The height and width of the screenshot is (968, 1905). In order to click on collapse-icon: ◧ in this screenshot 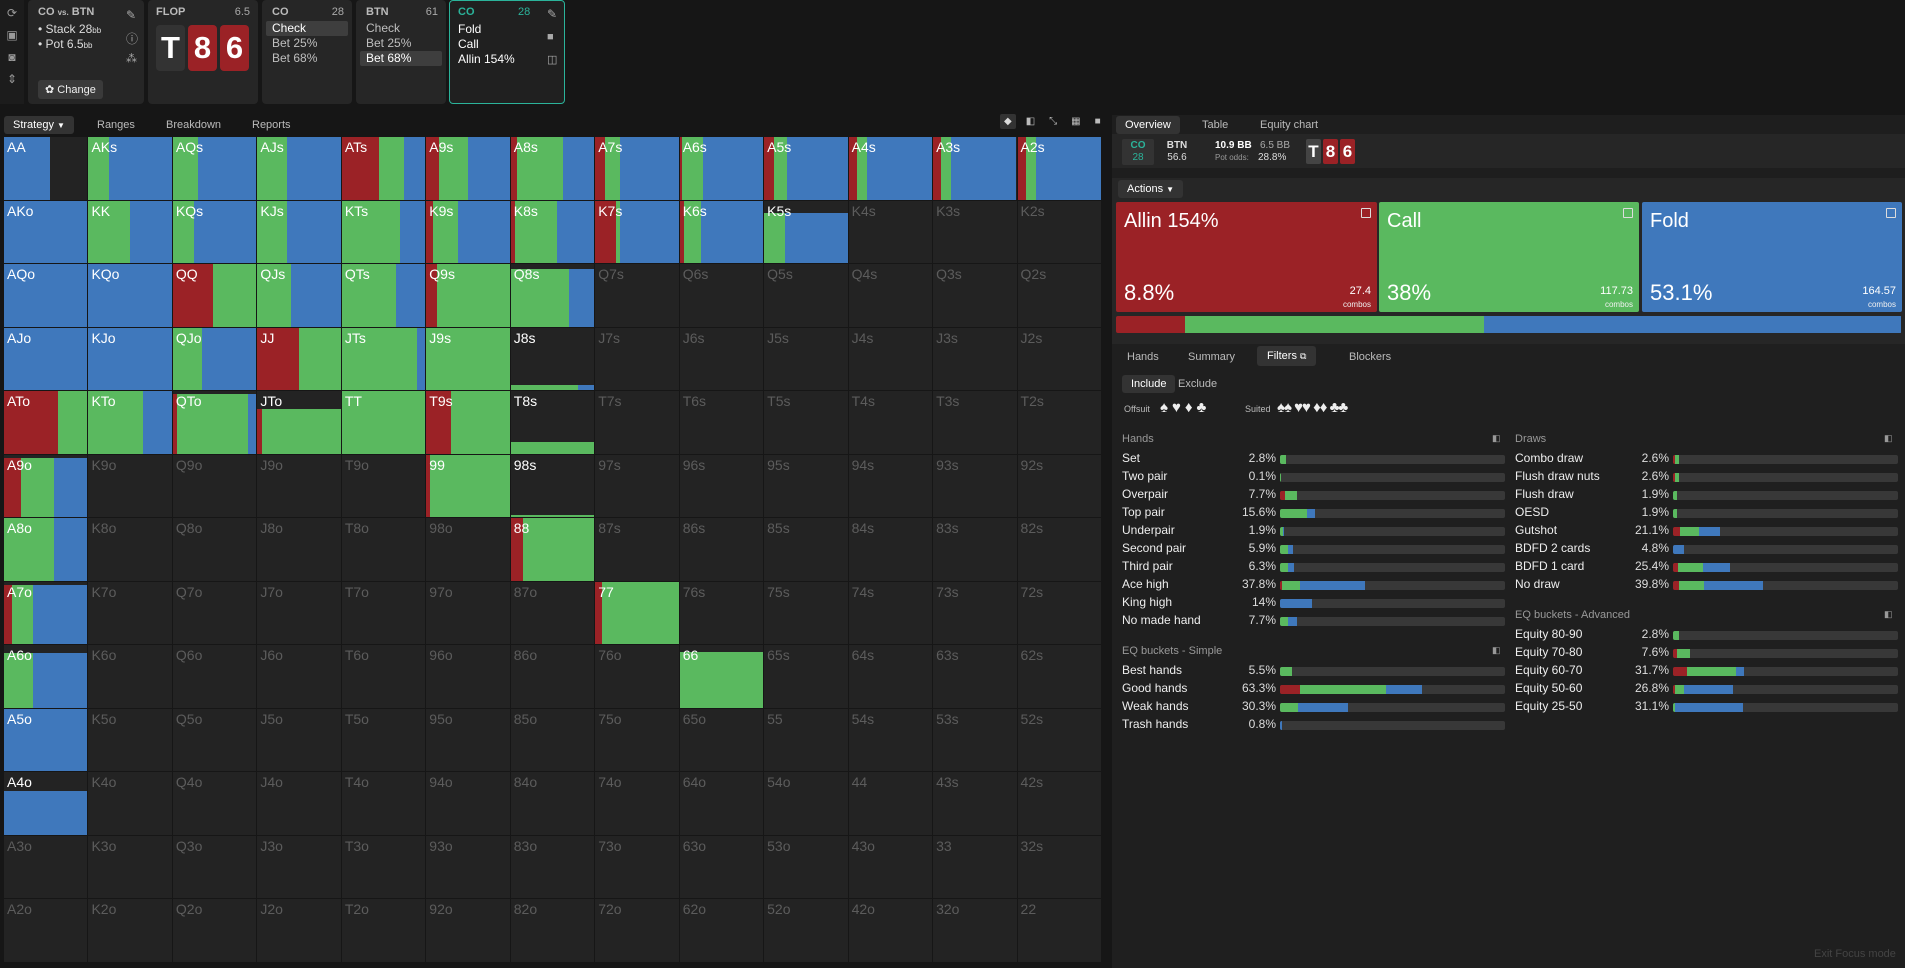, I will do `click(1496, 438)`.